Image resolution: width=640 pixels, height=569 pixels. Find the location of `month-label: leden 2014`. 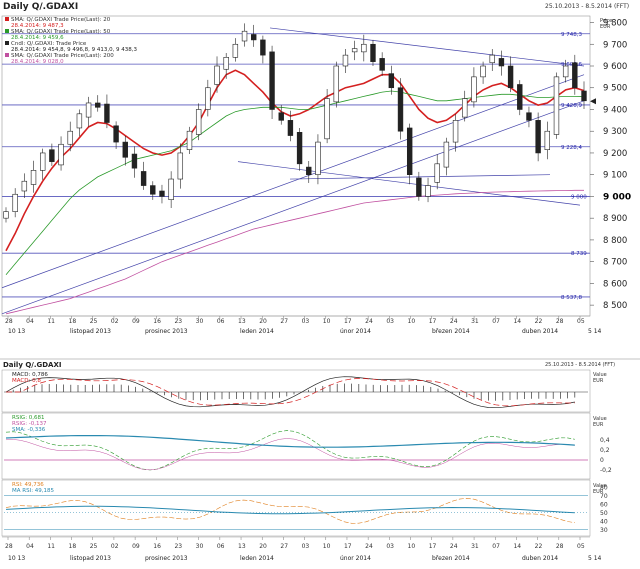

month-label: leden 2014 is located at coordinates (257, 331).